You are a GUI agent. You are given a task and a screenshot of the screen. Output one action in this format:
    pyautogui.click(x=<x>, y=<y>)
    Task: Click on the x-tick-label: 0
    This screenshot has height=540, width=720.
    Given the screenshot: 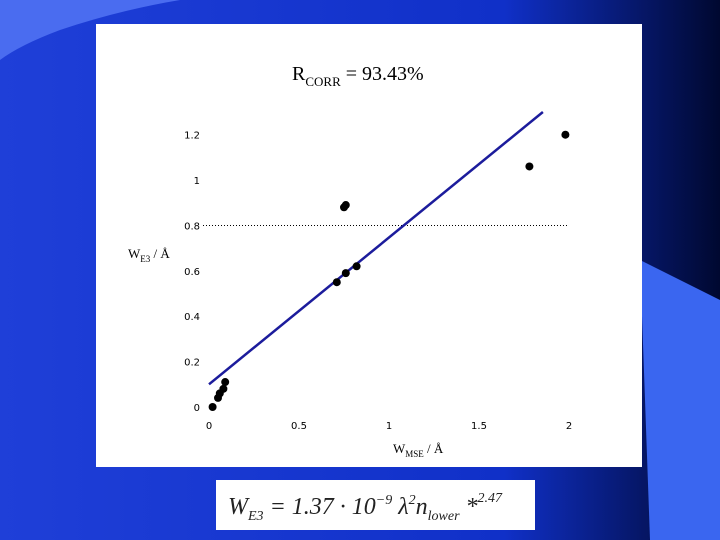 What is the action you would take?
    pyautogui.click(x=209, y=426)
    